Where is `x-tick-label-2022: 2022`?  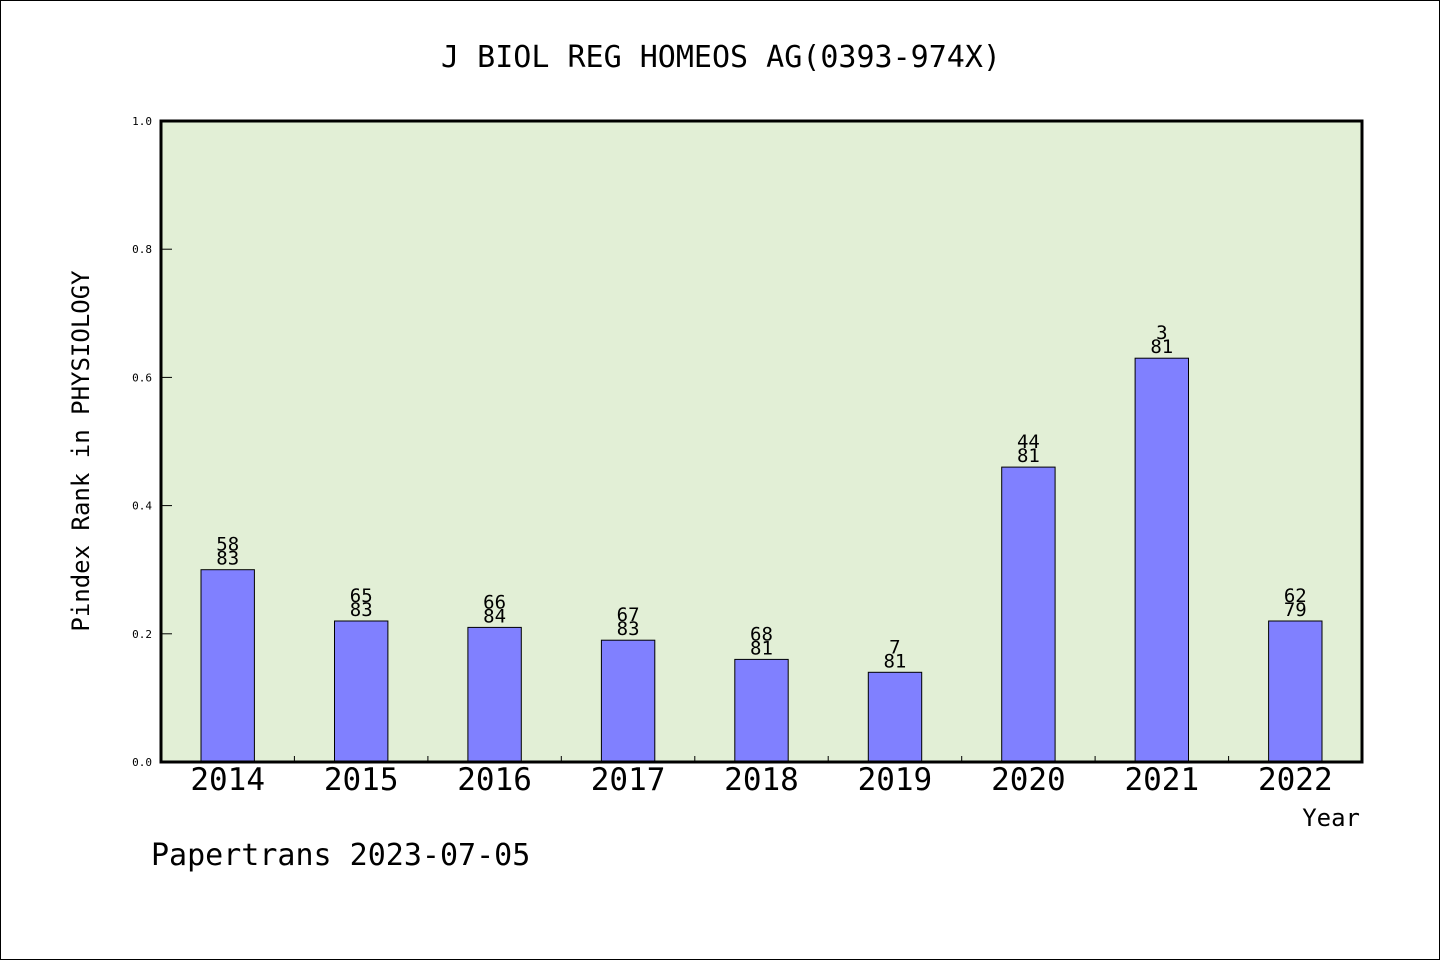 x-tick-label-2022: 2022 is located at coordinates (1295, 780).